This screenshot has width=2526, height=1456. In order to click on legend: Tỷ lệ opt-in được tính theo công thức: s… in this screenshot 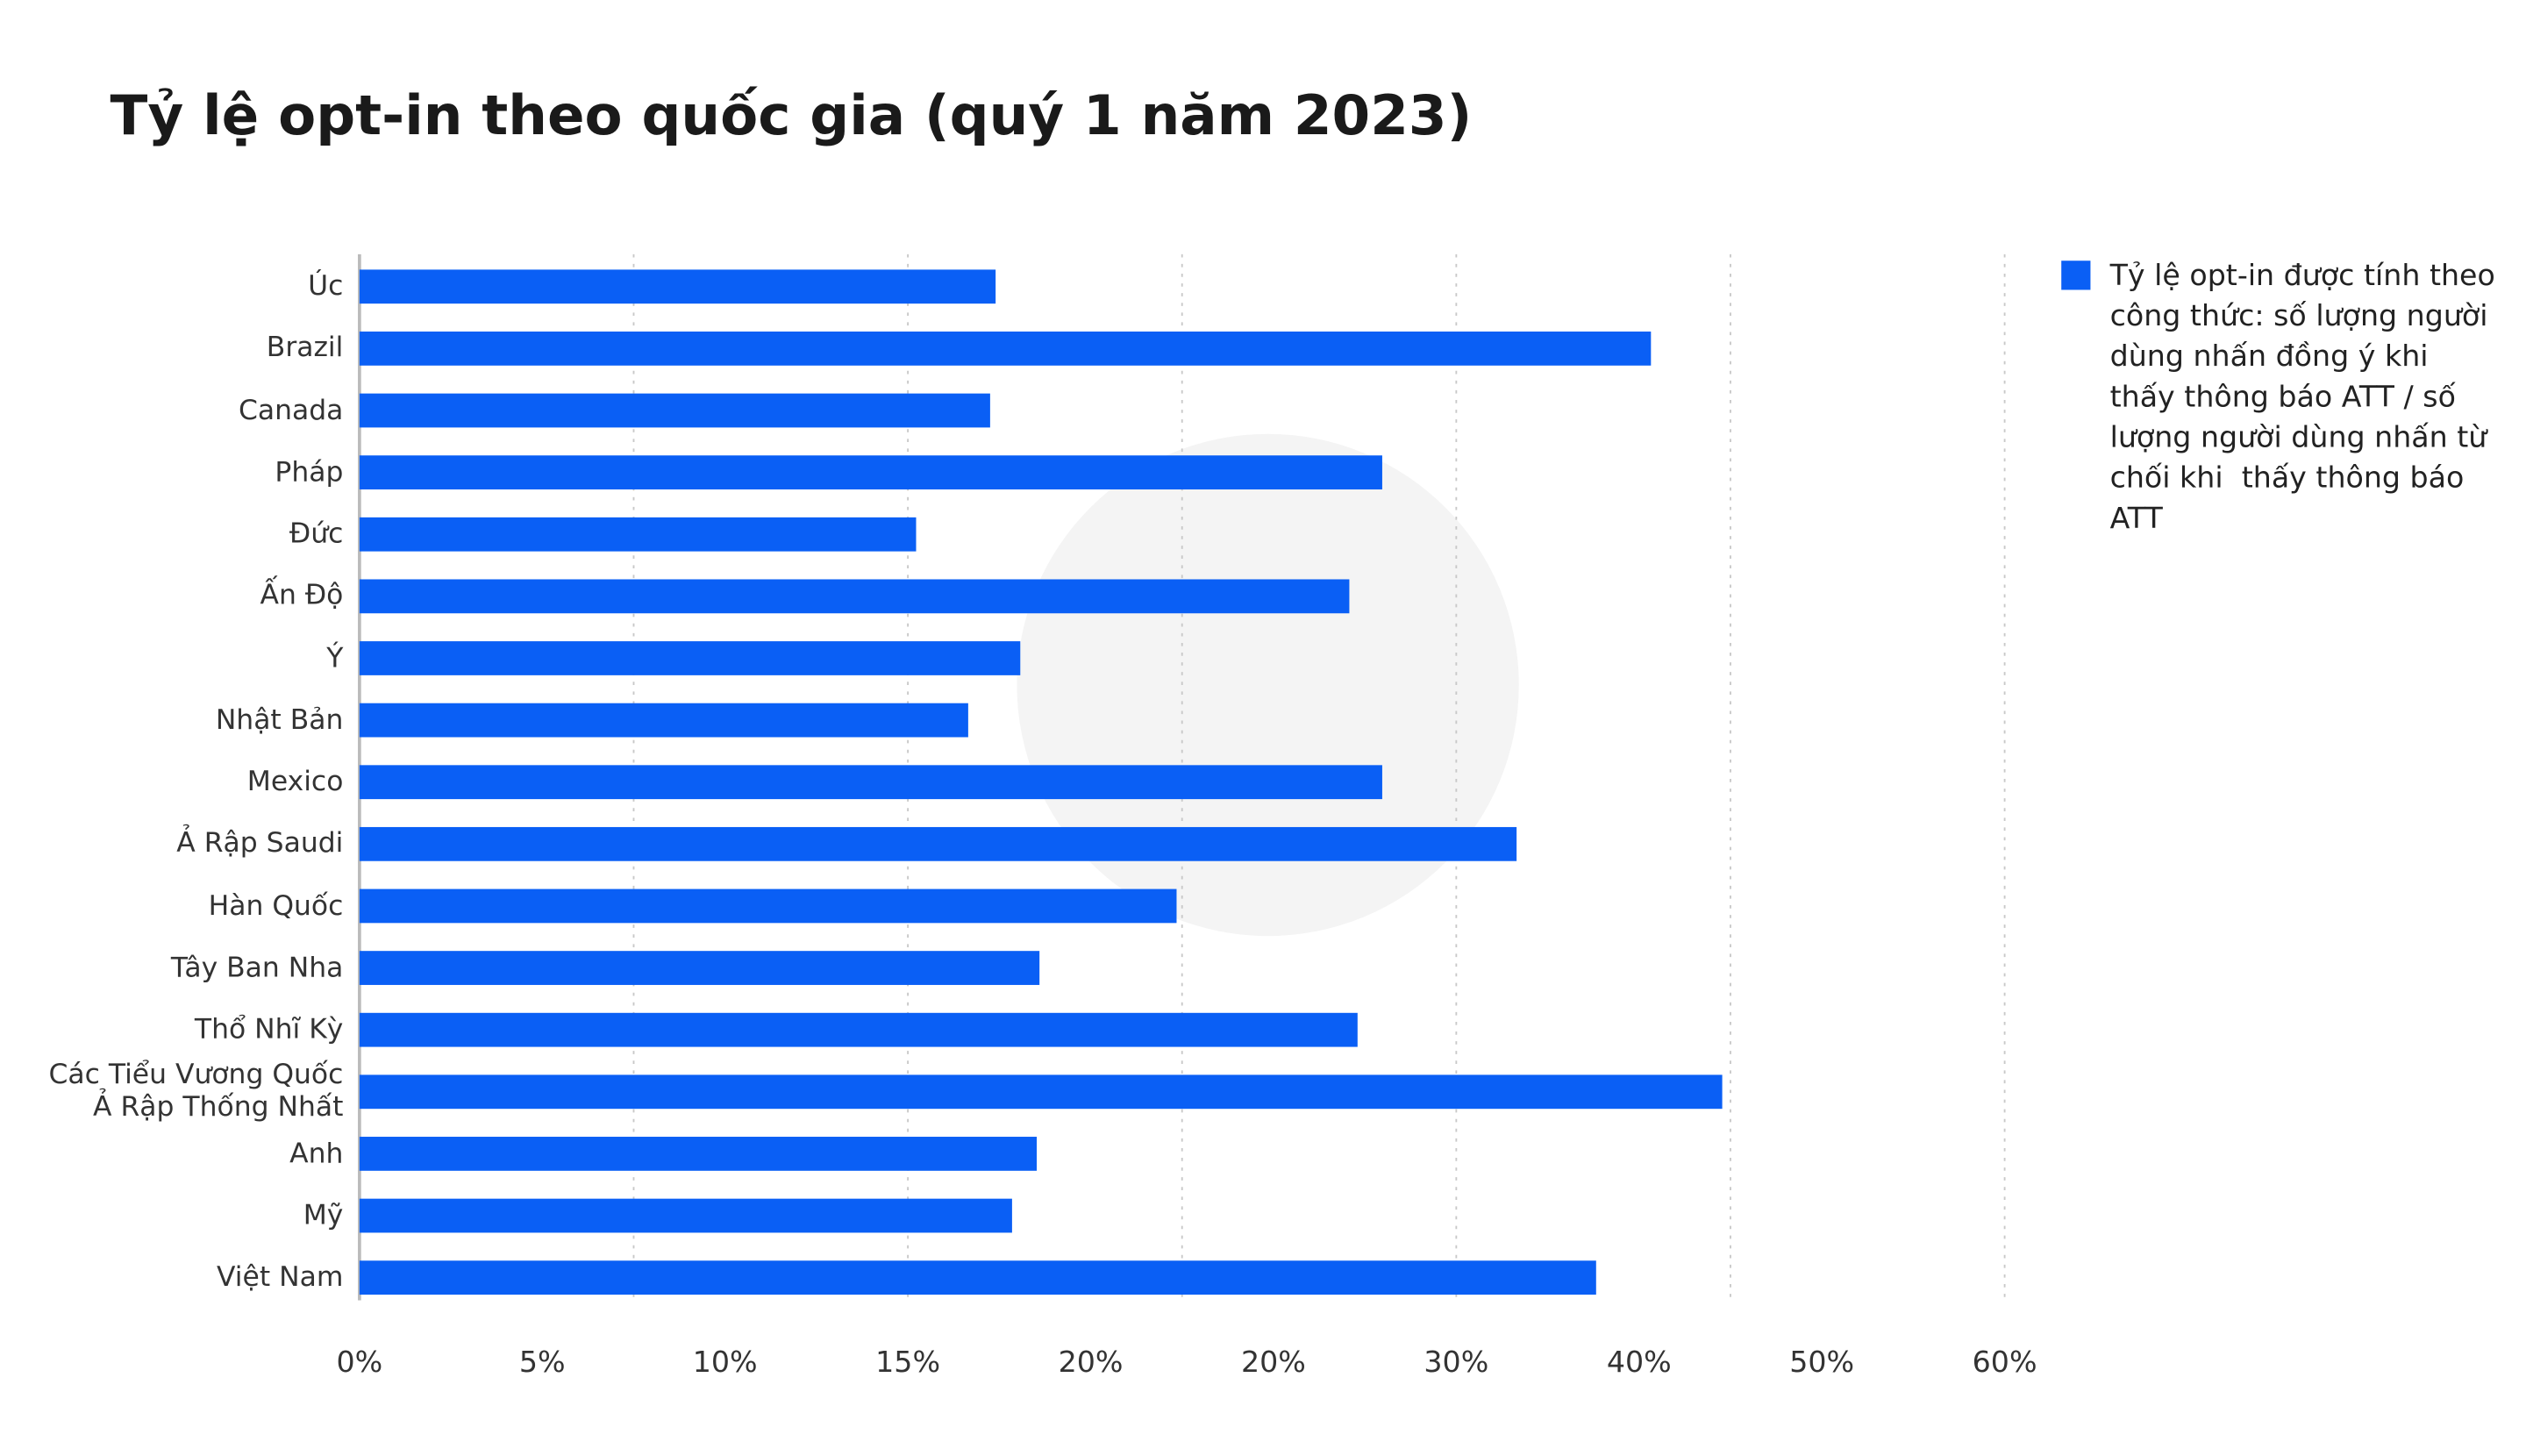, I will do `click(2279, 397)`.